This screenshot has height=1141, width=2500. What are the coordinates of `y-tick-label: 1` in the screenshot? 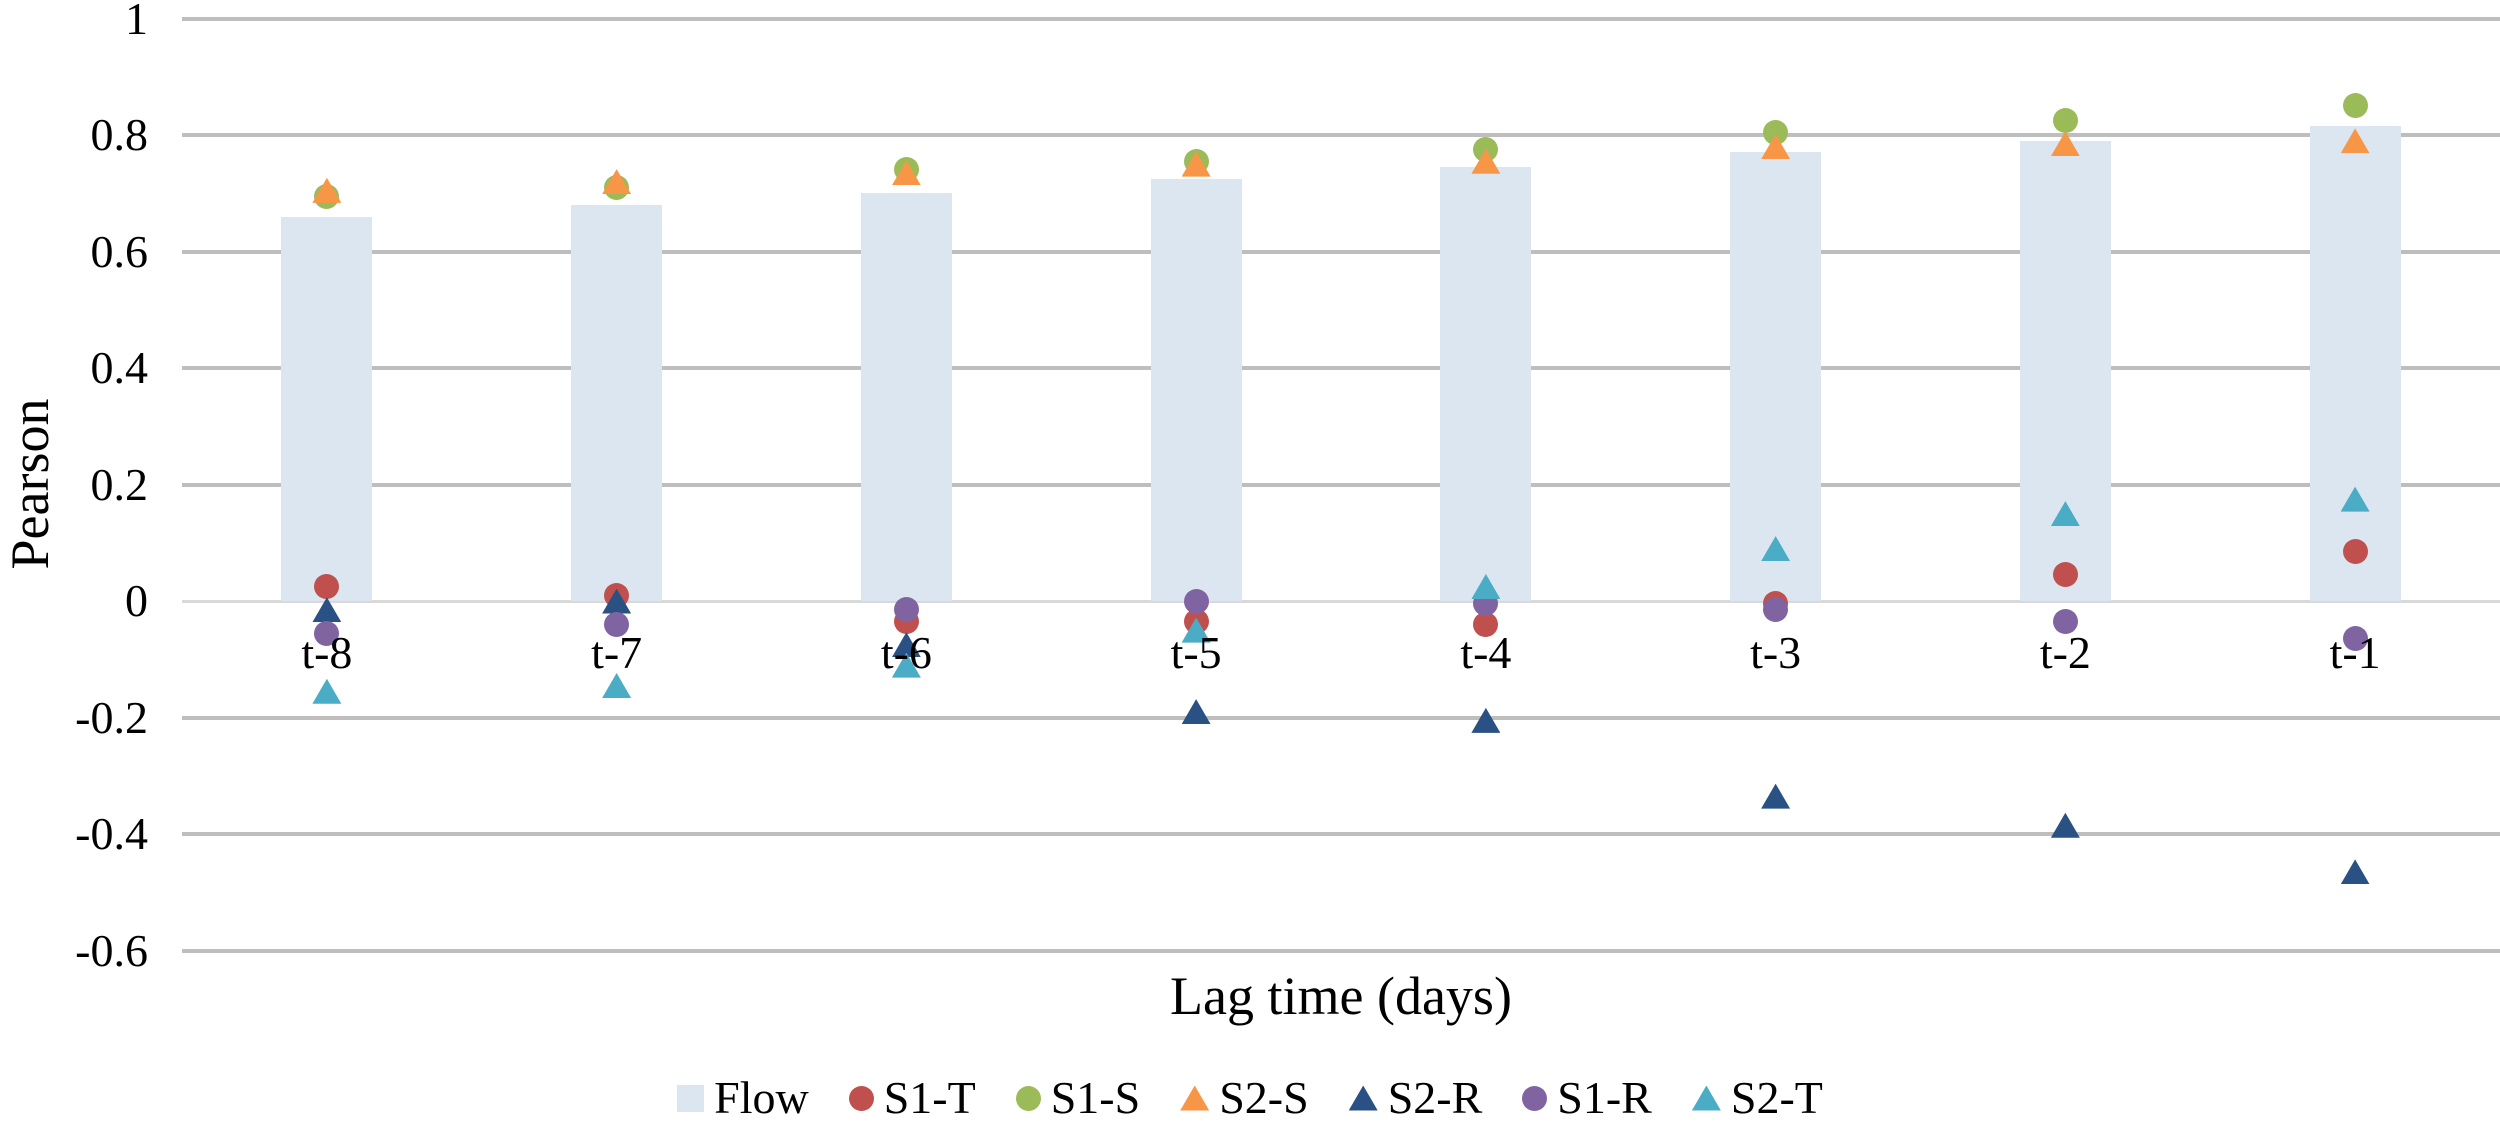 It's located at (136, 22).